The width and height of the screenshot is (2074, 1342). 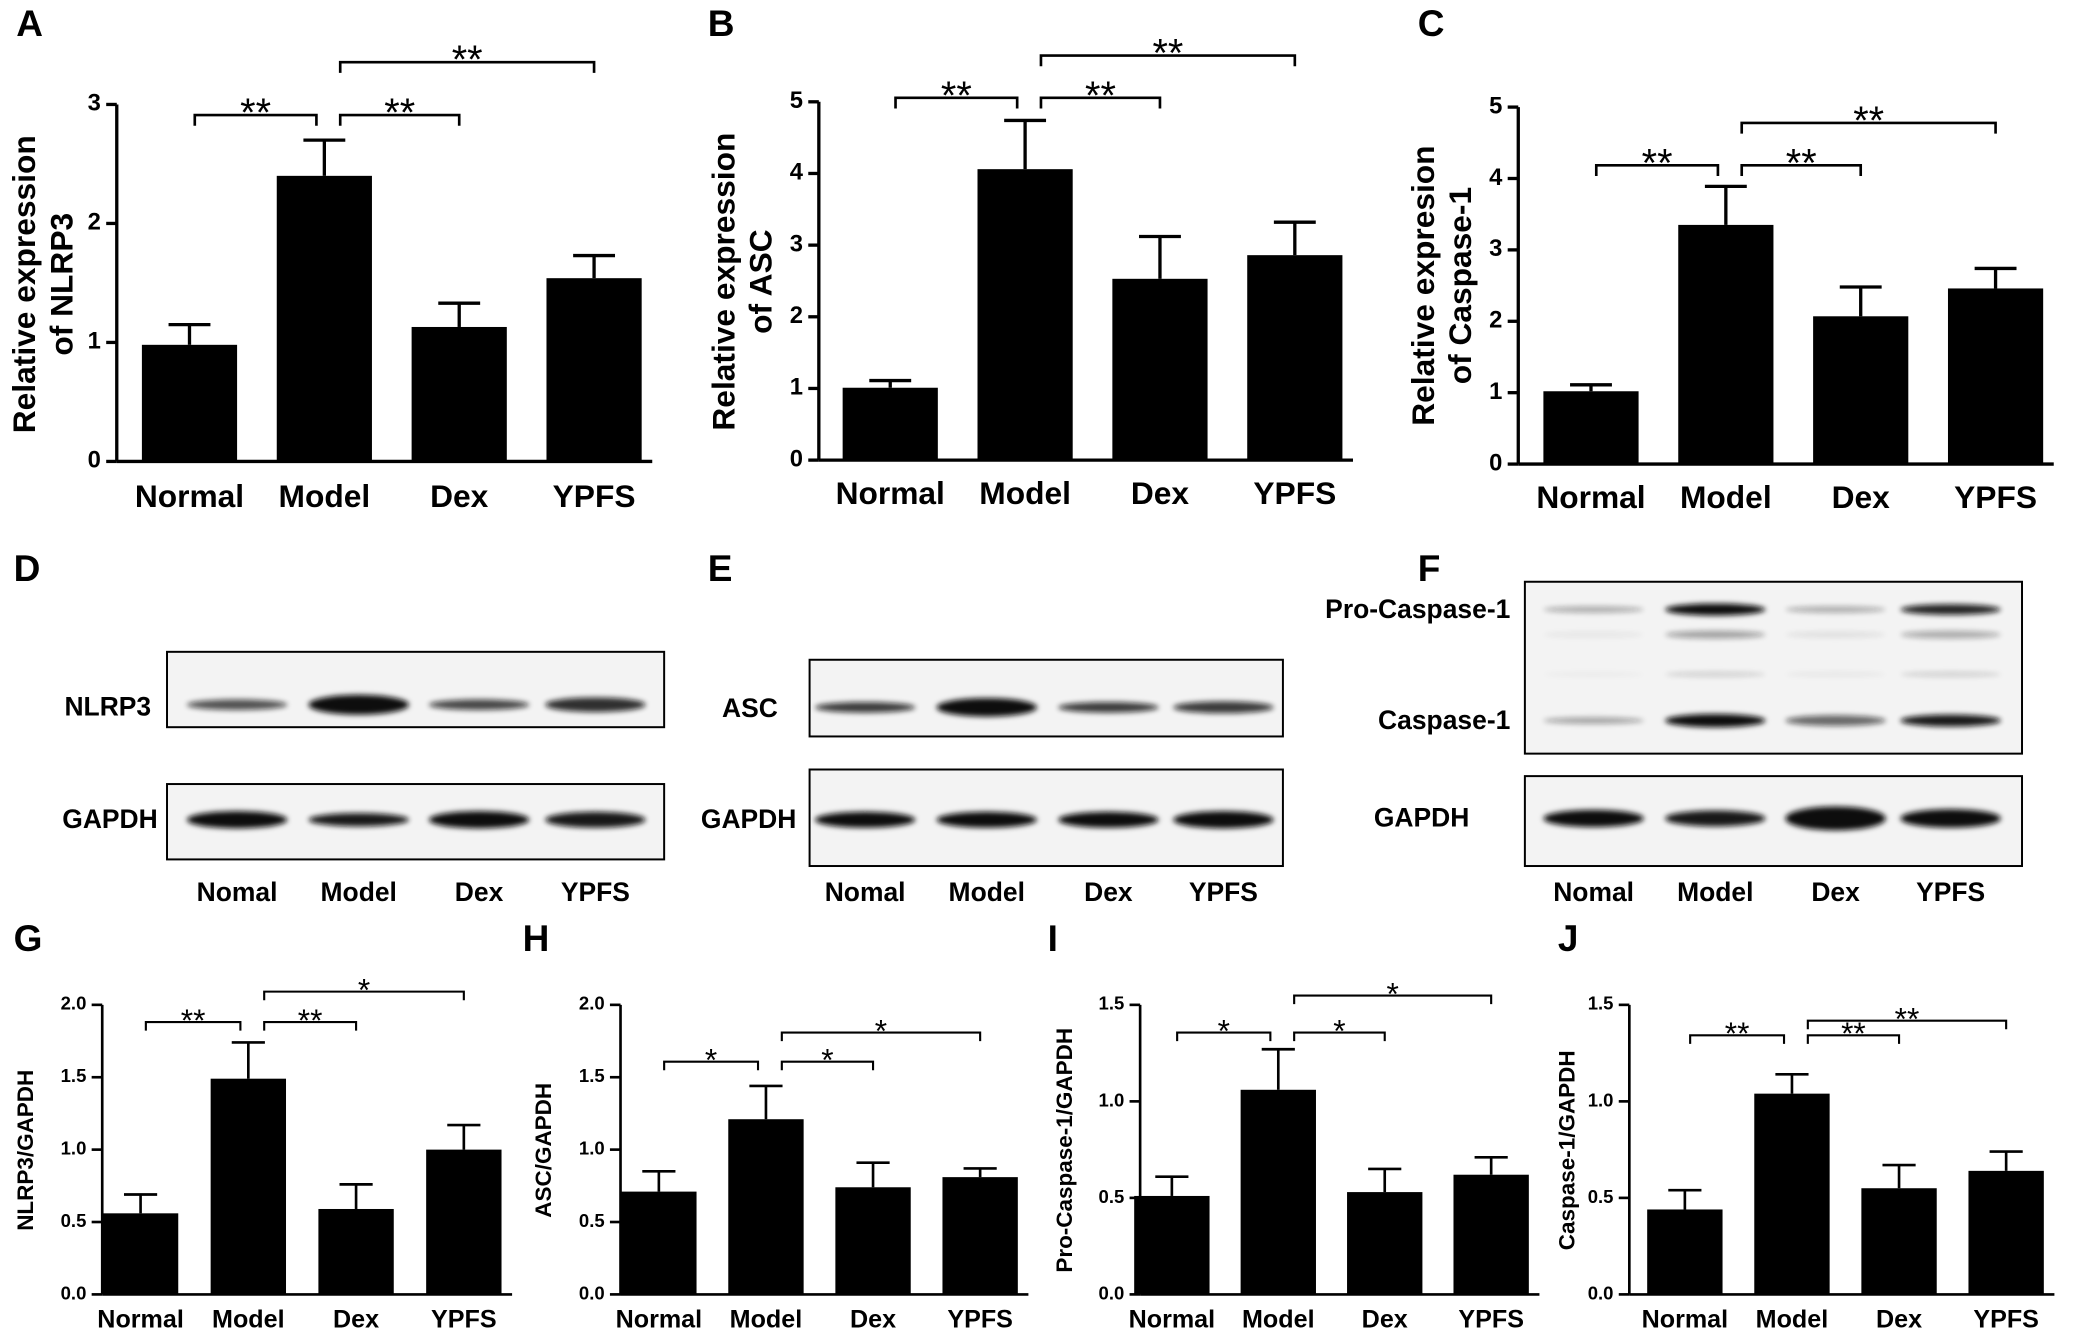 I want to click on blot-label: GAPDH, so click(x=109, y=819).